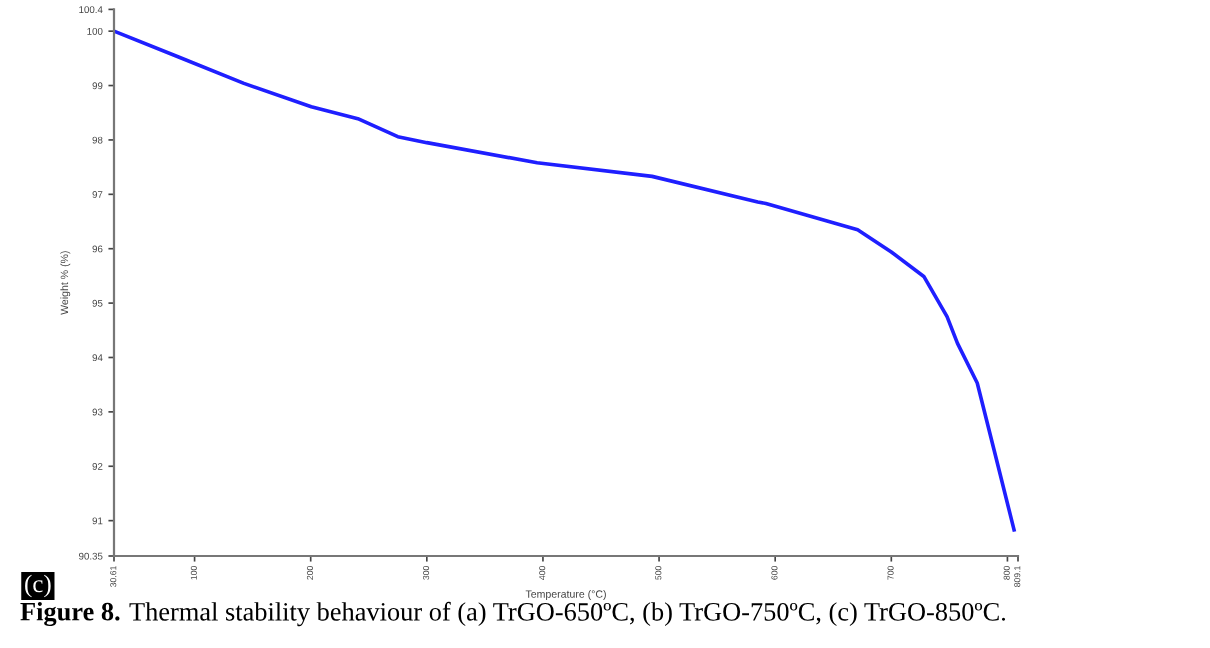 The height and width of the screenshot is (648, 1210). Describe the element at coordinates (38, 586) in the screenshot. I see `text: (c)` at that location.